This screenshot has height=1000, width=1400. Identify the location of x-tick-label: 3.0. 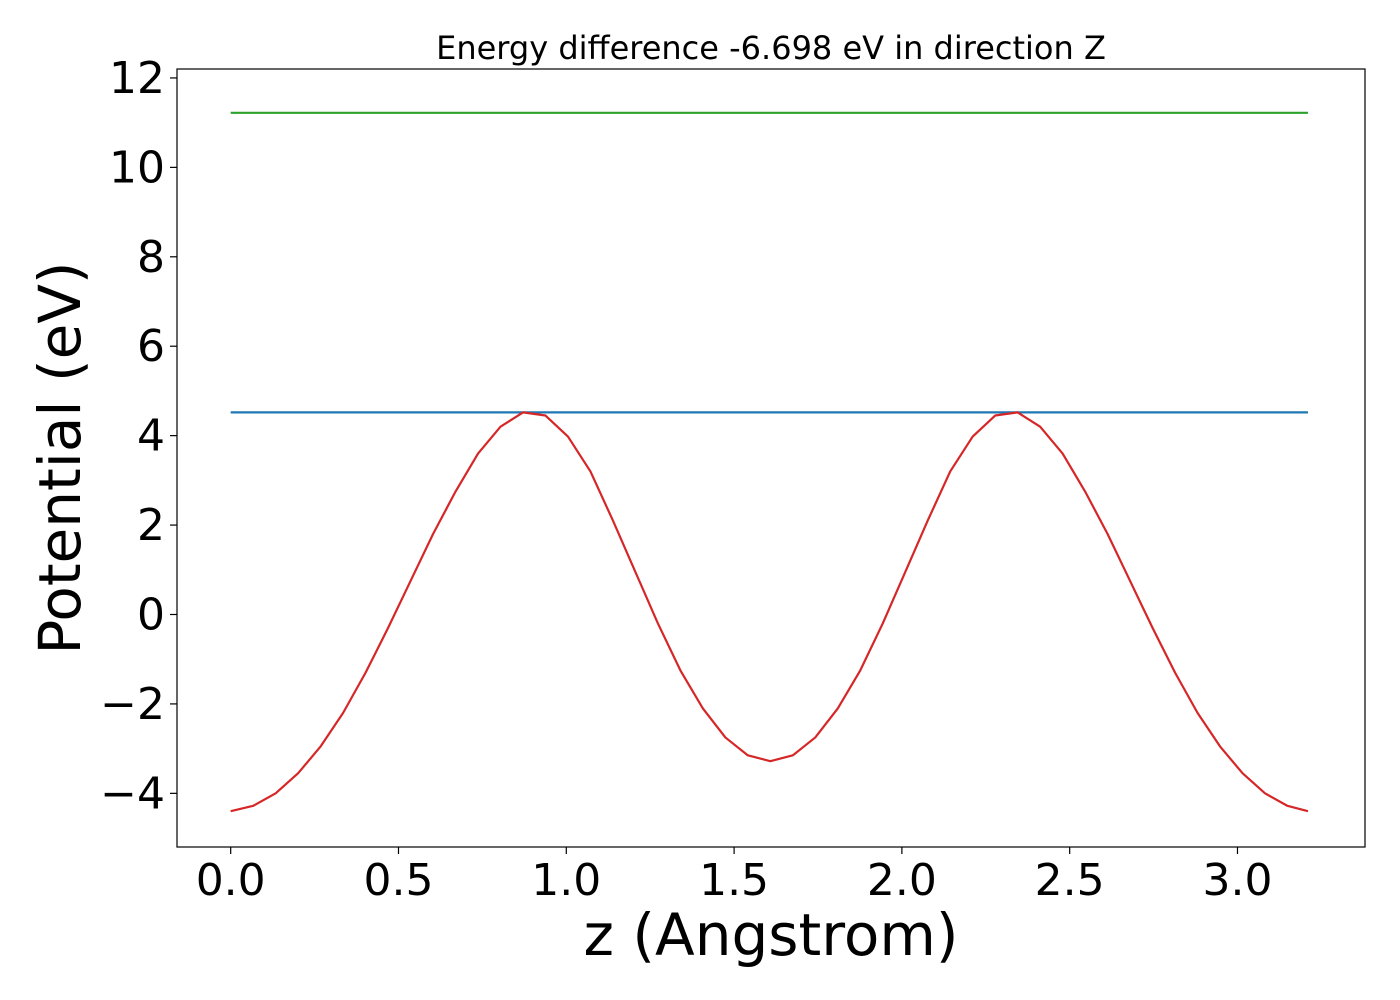
(1237, 880).